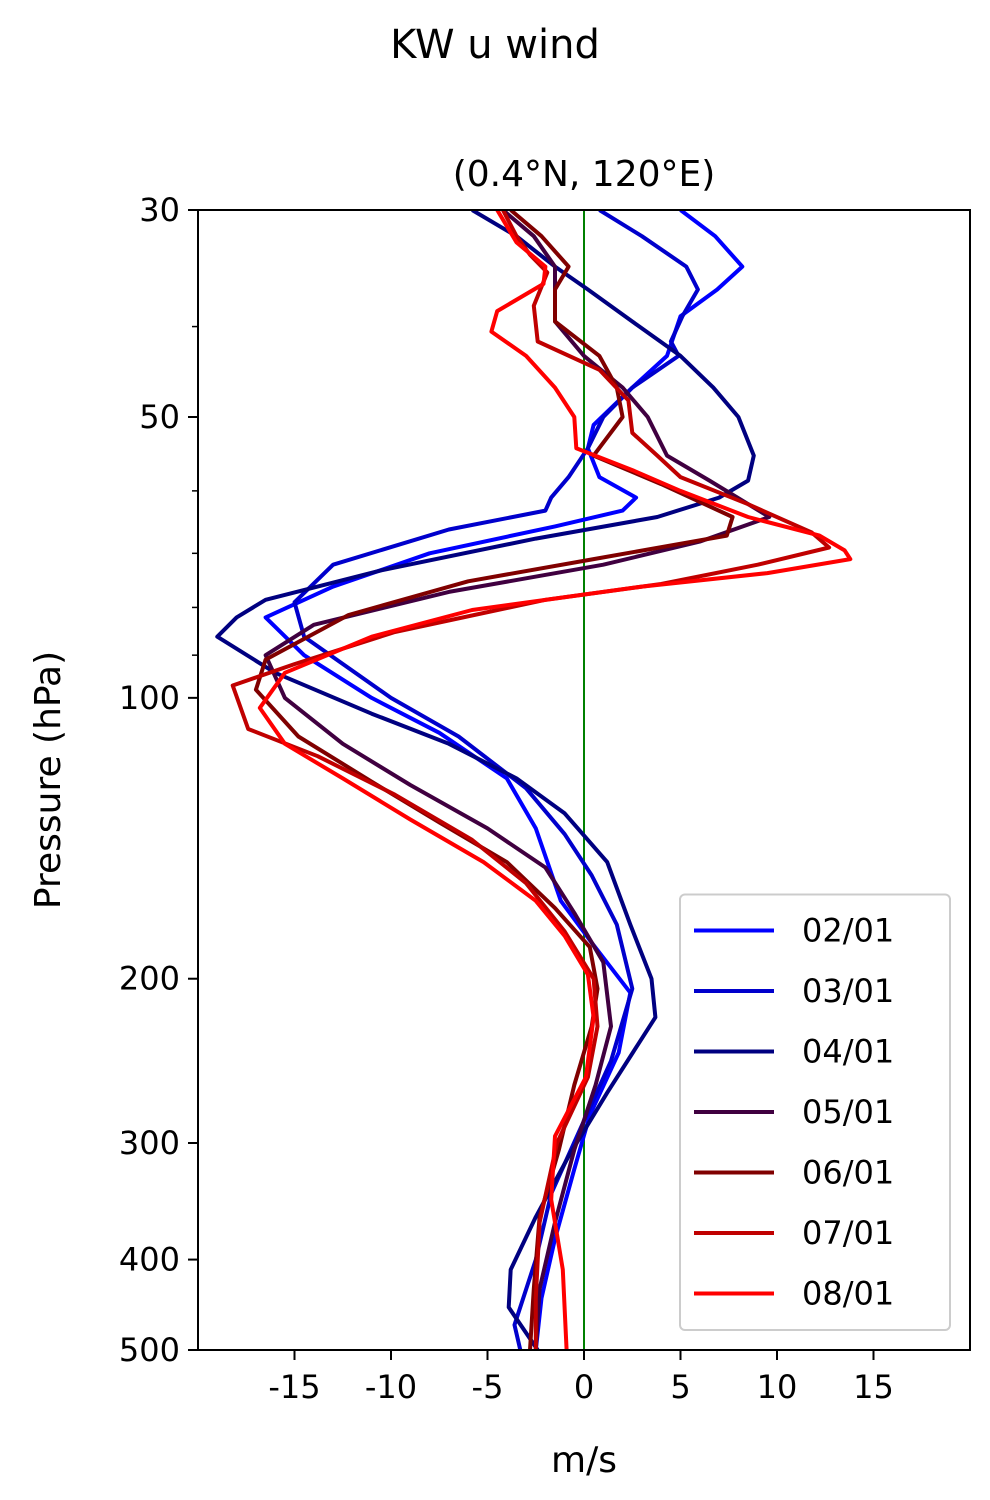 The image size is (990, 1500). Describe the element at coordinates (159, 210) in the screenshot. I see `y-tick-label: 30` at that location.